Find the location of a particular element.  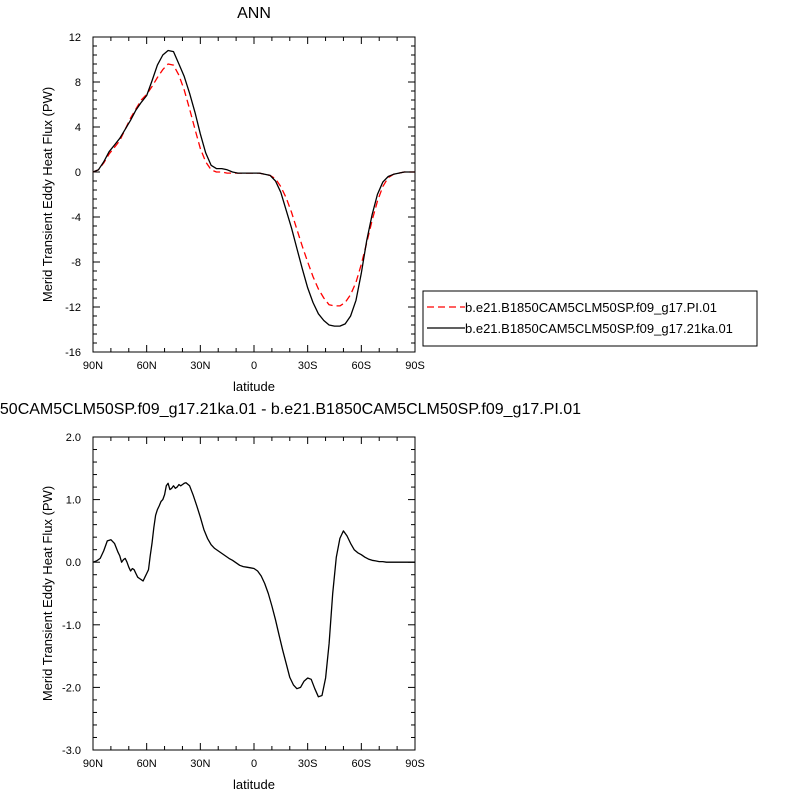

y-tick-label: -8 is located at coordinates (76, 263).